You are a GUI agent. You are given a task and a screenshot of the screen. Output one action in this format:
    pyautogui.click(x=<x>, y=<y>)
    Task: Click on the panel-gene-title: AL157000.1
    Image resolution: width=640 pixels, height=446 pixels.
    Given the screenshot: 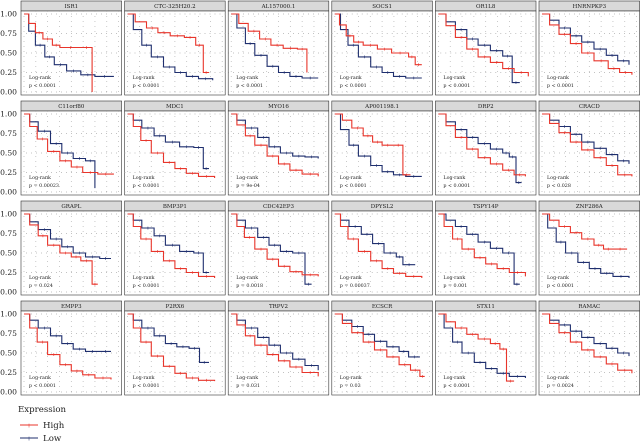 What is the action you would take?
    pyautogui.click(x=278, y=7)
    